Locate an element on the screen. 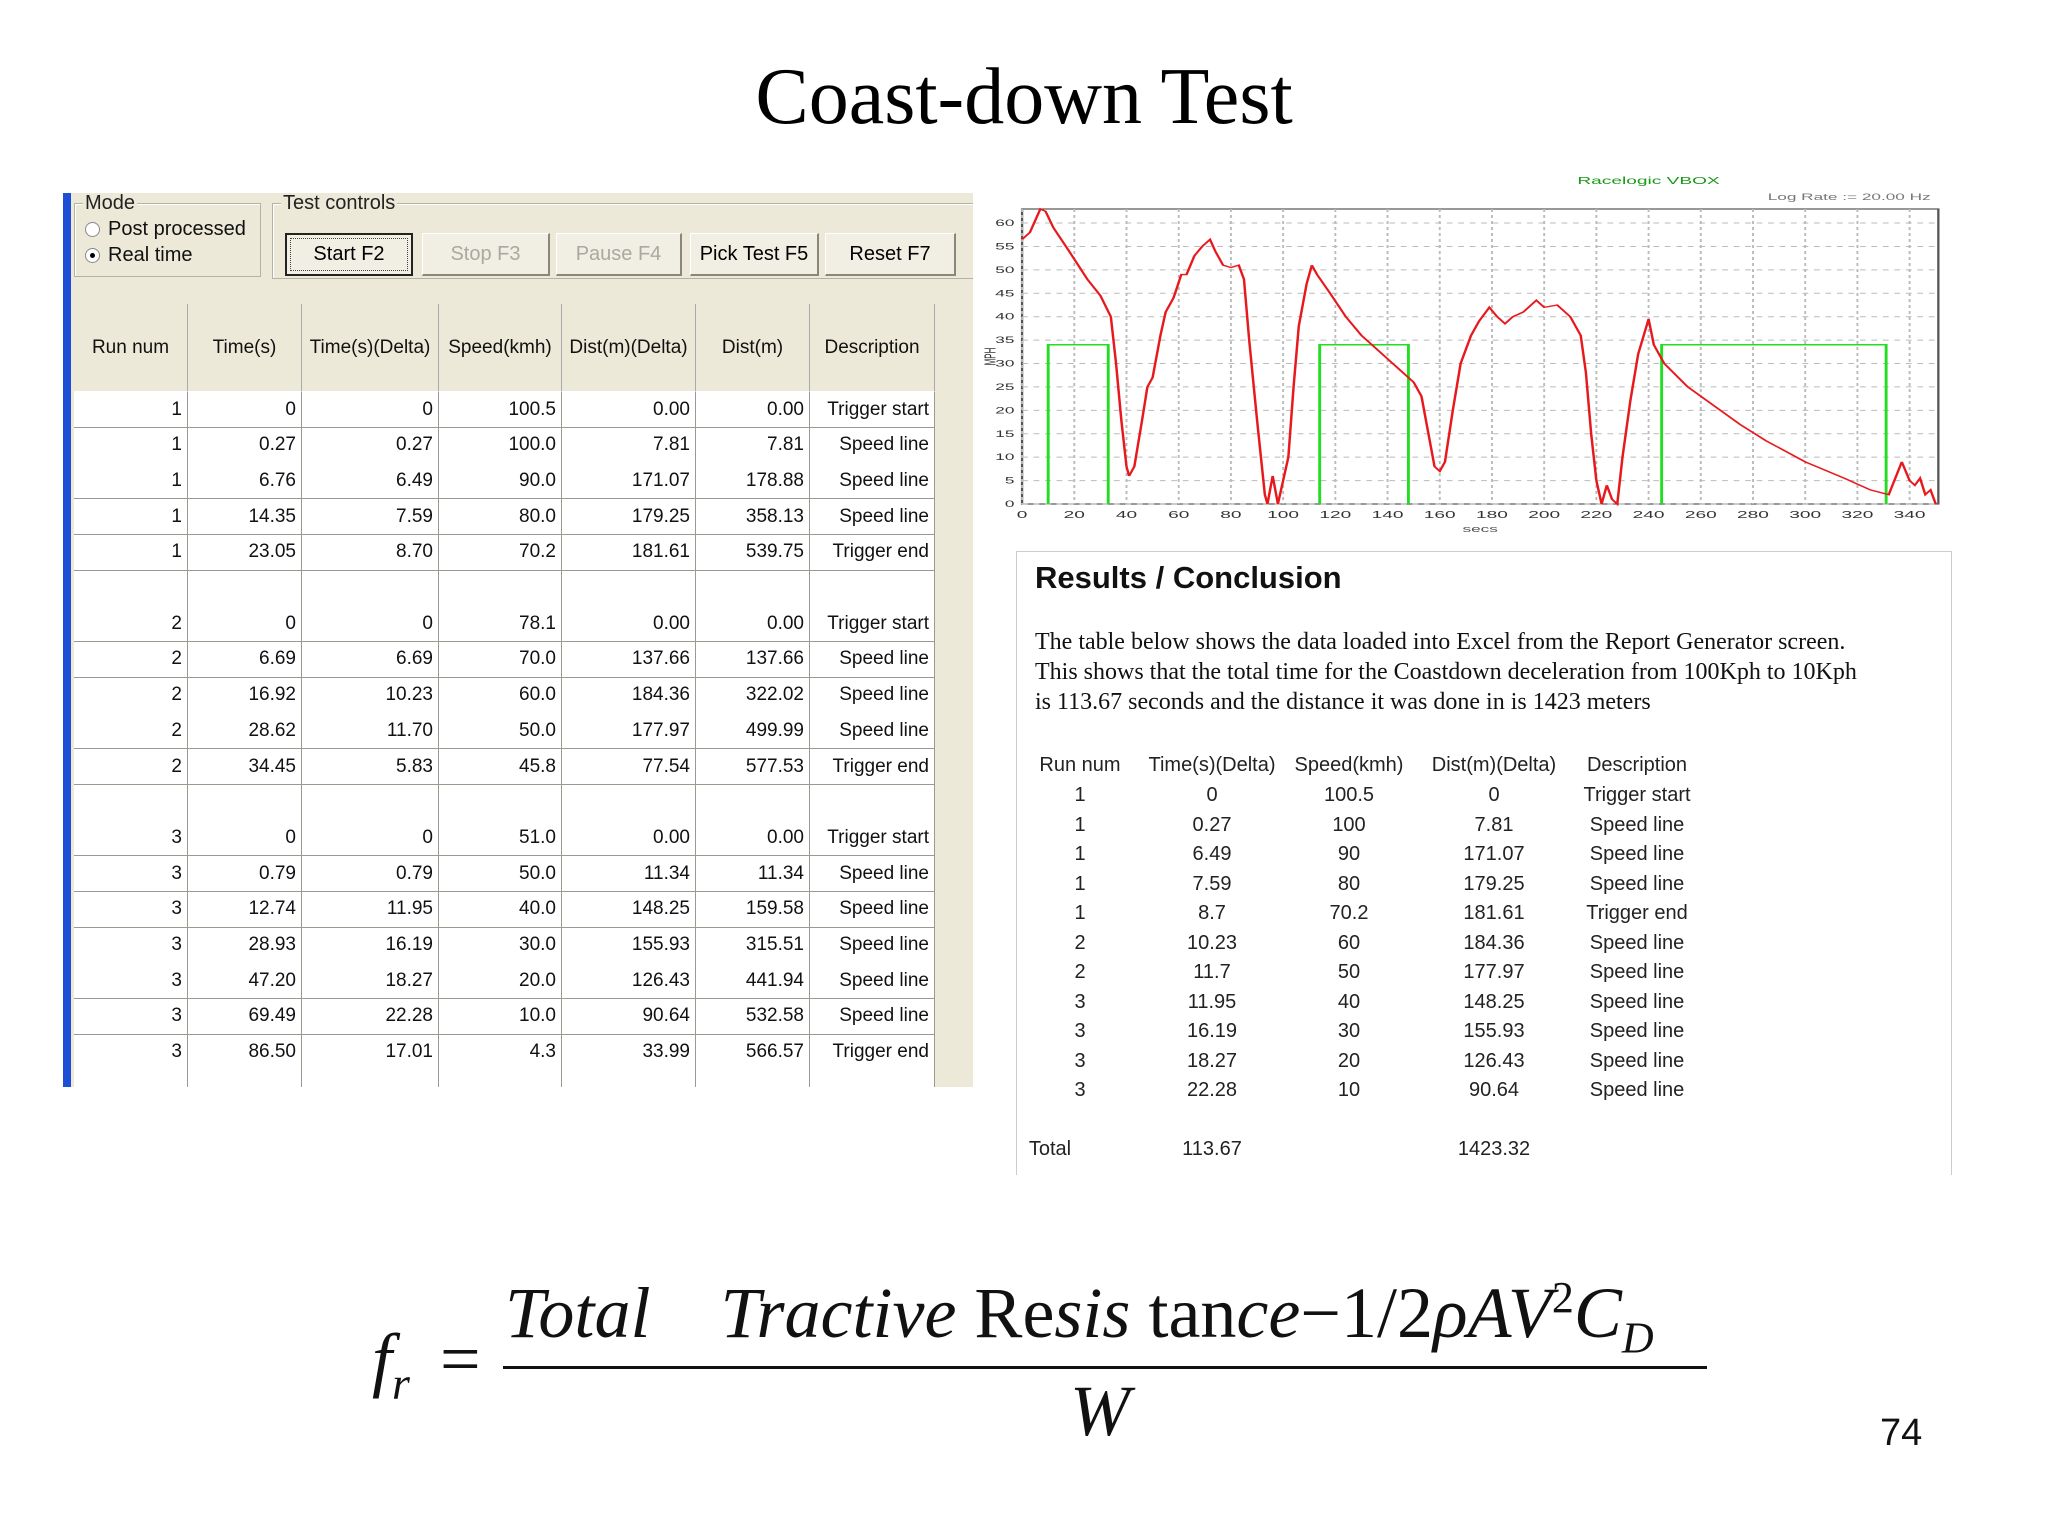 The image size is (2048, 1536). grid-cell: 184.36 is located at coordinates (629, 695).